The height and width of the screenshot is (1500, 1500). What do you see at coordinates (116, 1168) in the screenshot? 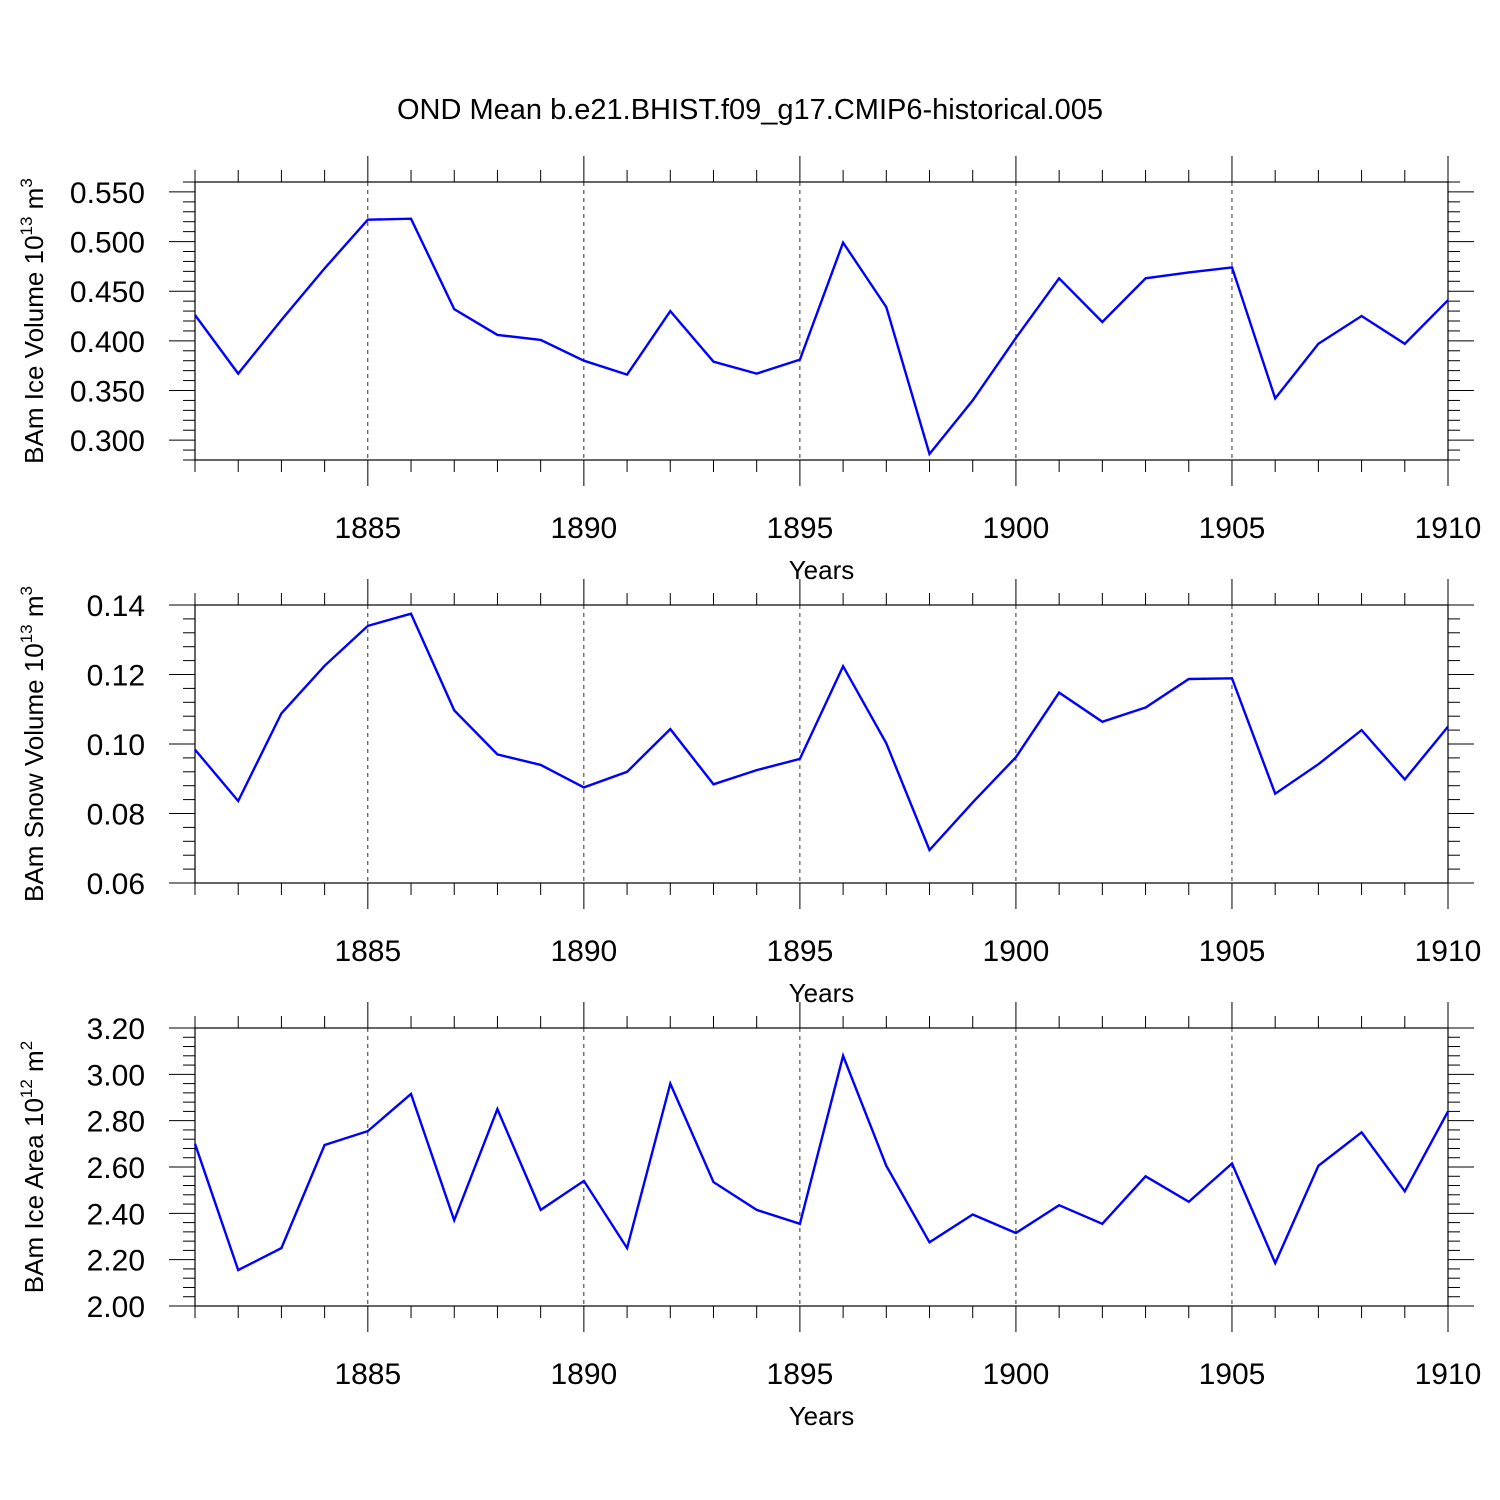
I see `y-tick-label: 2.60` at bounding box center [116, 1168].